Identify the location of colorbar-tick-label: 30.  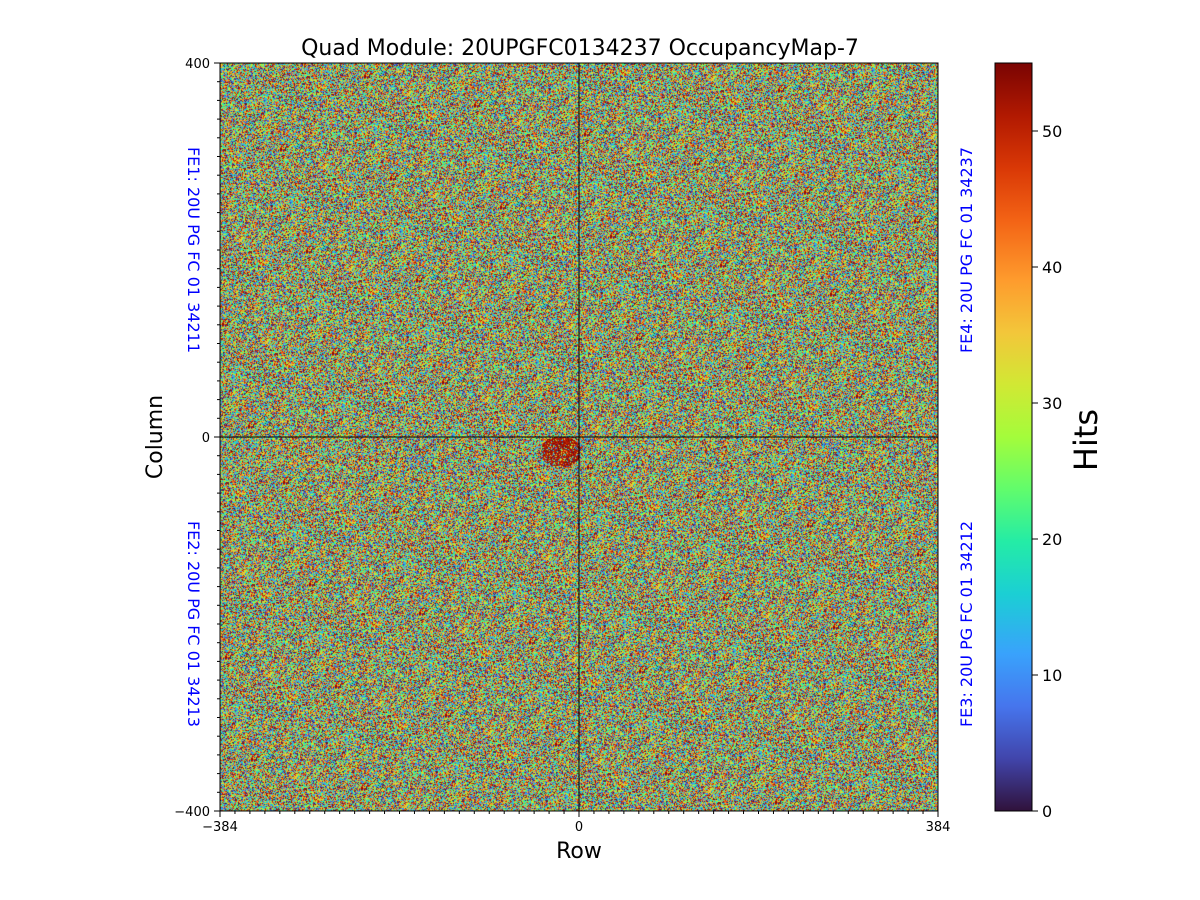
(1052, 403).